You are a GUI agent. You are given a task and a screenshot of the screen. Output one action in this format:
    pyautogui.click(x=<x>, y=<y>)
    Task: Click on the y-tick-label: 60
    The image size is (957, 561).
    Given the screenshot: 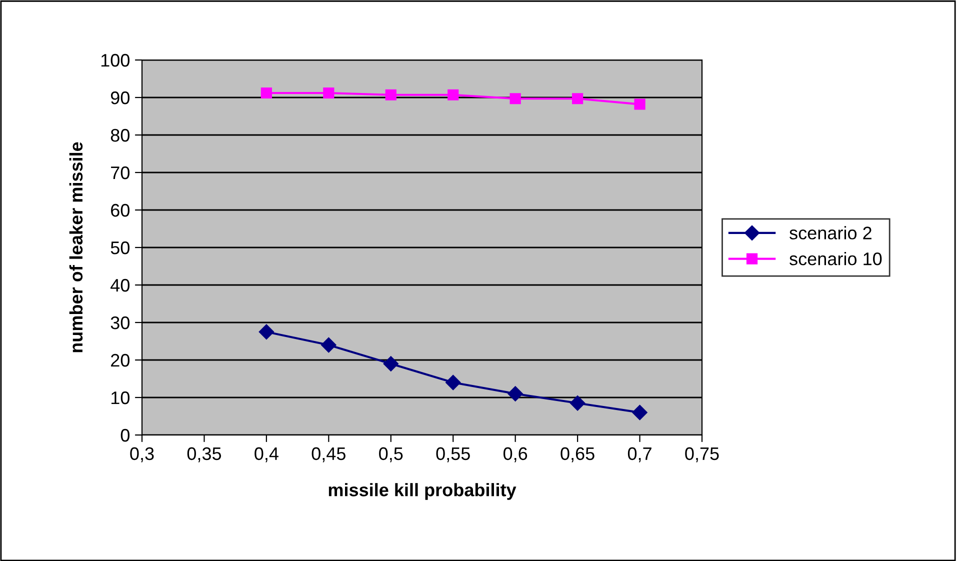 What is the action you would take?
    pyautogui.click(x=120, y=210)
    